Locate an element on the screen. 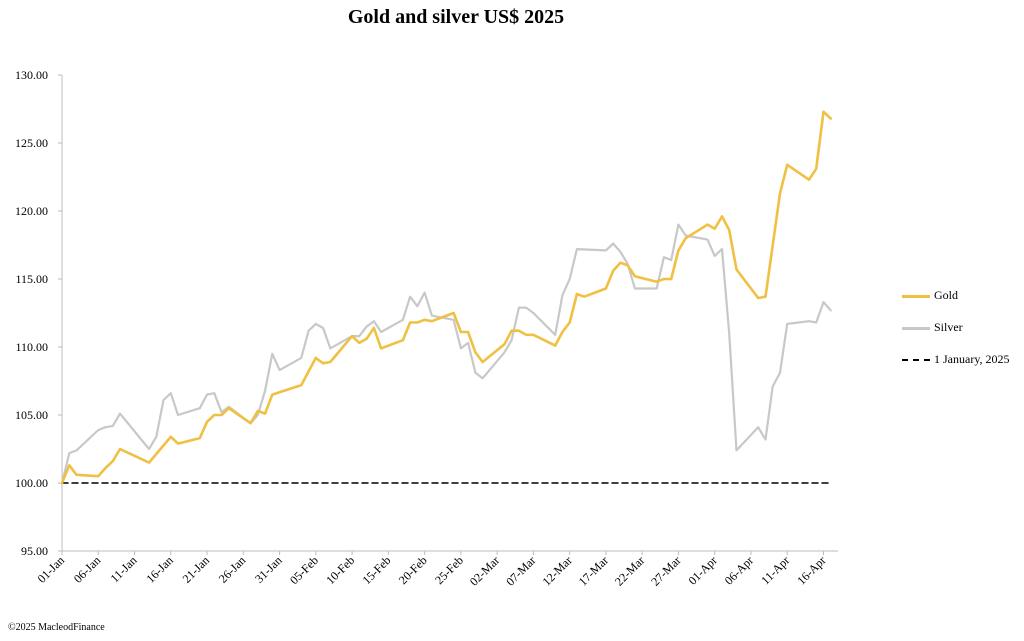  legend-label-gold: Gold is located at coordinates (946, 295).